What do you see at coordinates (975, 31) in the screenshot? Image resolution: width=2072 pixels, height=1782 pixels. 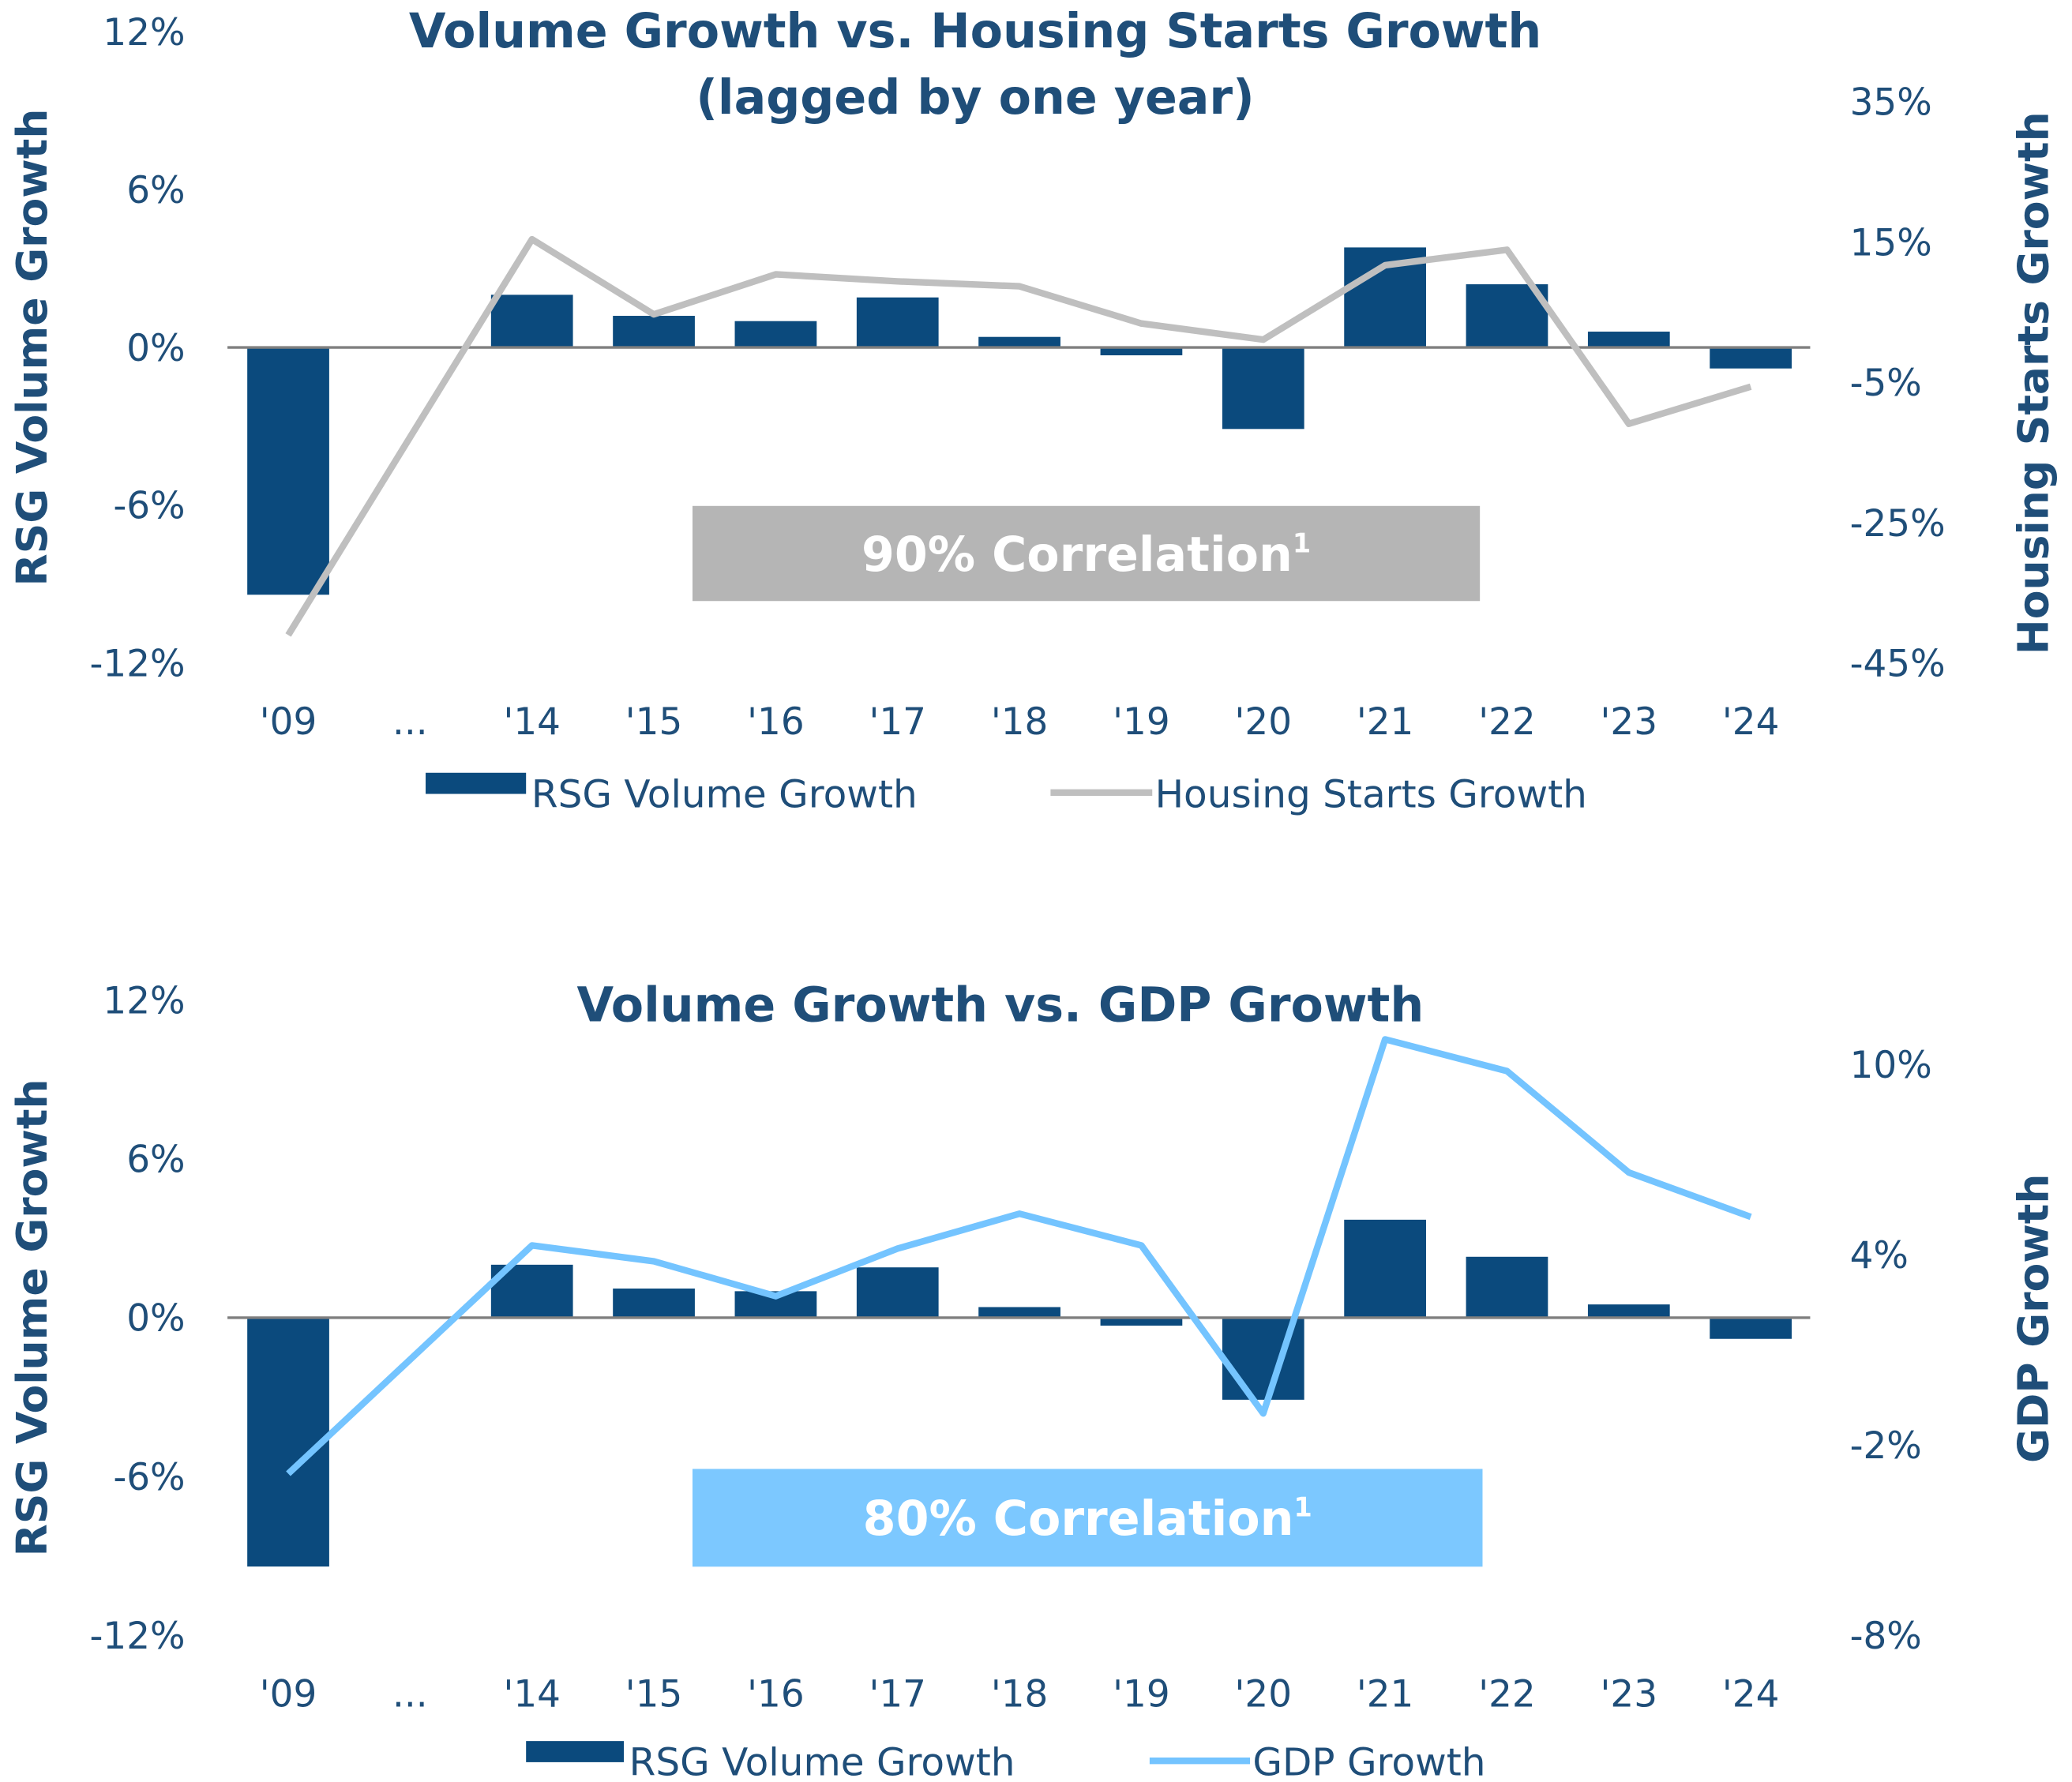 I see `chart-title: Volume Growth vs. Housing Starts Growth` at bounding box center [975, 31].